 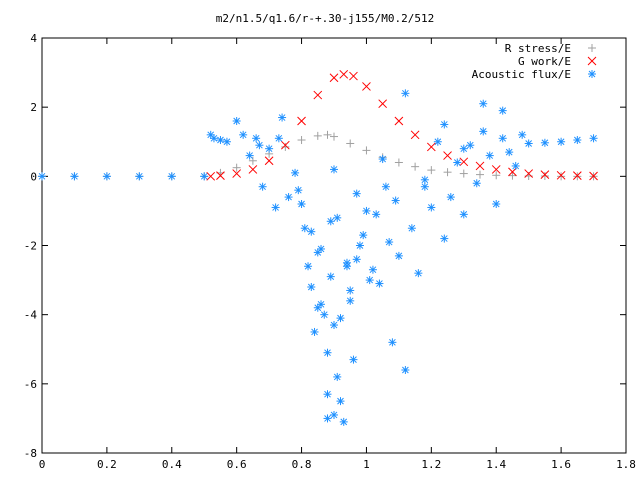 I want to click on y-tick-label: 2, so click(x=33, y=107).